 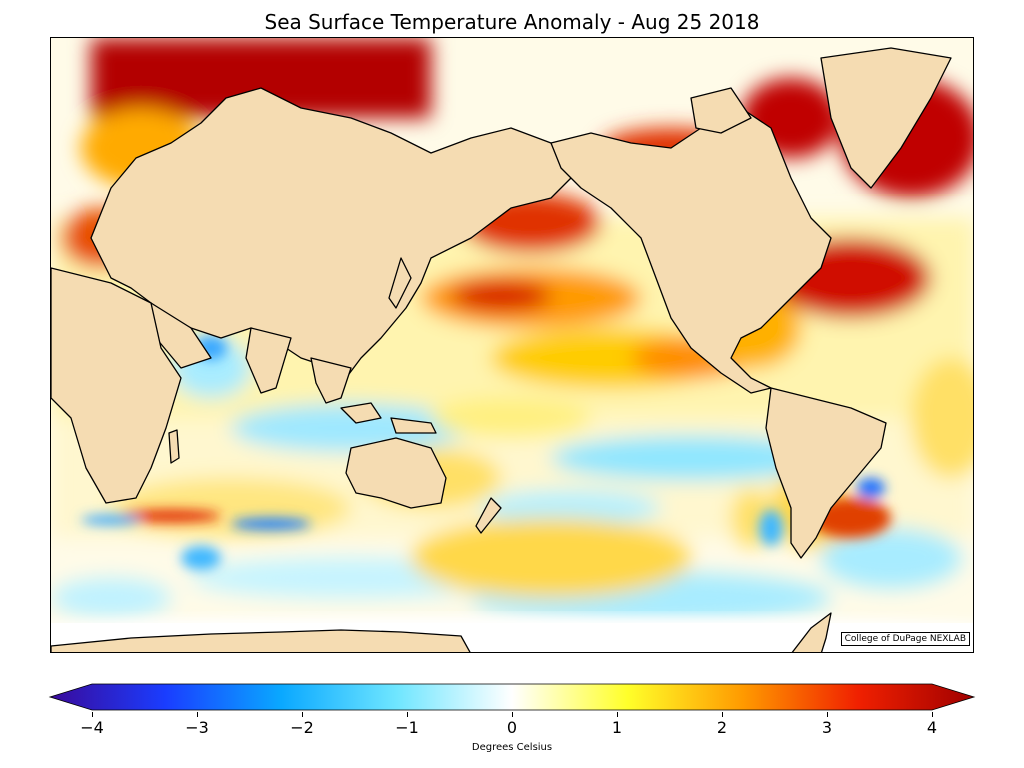 I want to click on credit-label: College of DuPage NEXLAB, so click(x=905, y=639).